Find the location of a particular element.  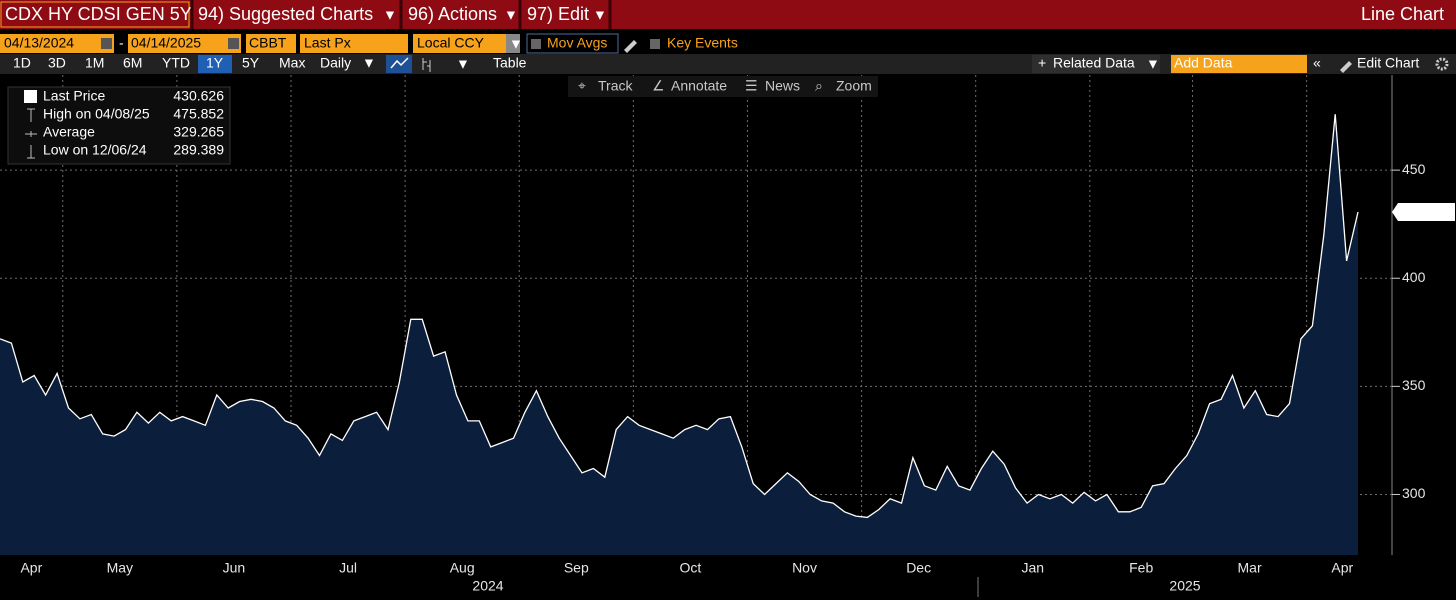

range-button: YTD is located at coordinates (176, 63).